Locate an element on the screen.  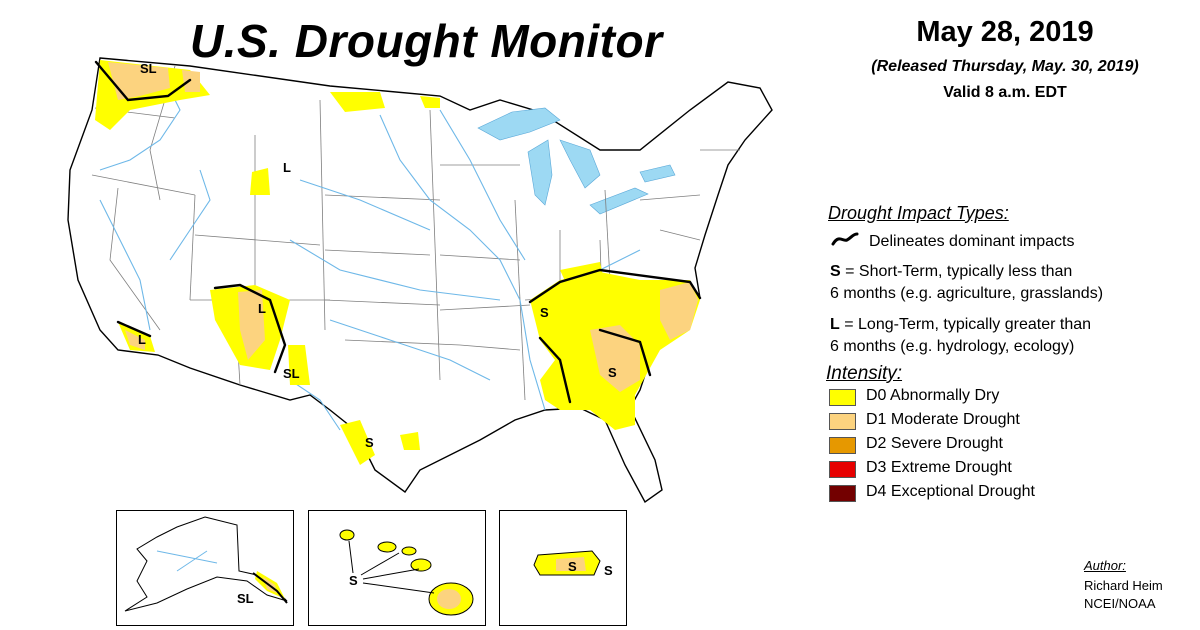
delineates-text: Delineates dominant impacts is located at coordinates (972, 241).